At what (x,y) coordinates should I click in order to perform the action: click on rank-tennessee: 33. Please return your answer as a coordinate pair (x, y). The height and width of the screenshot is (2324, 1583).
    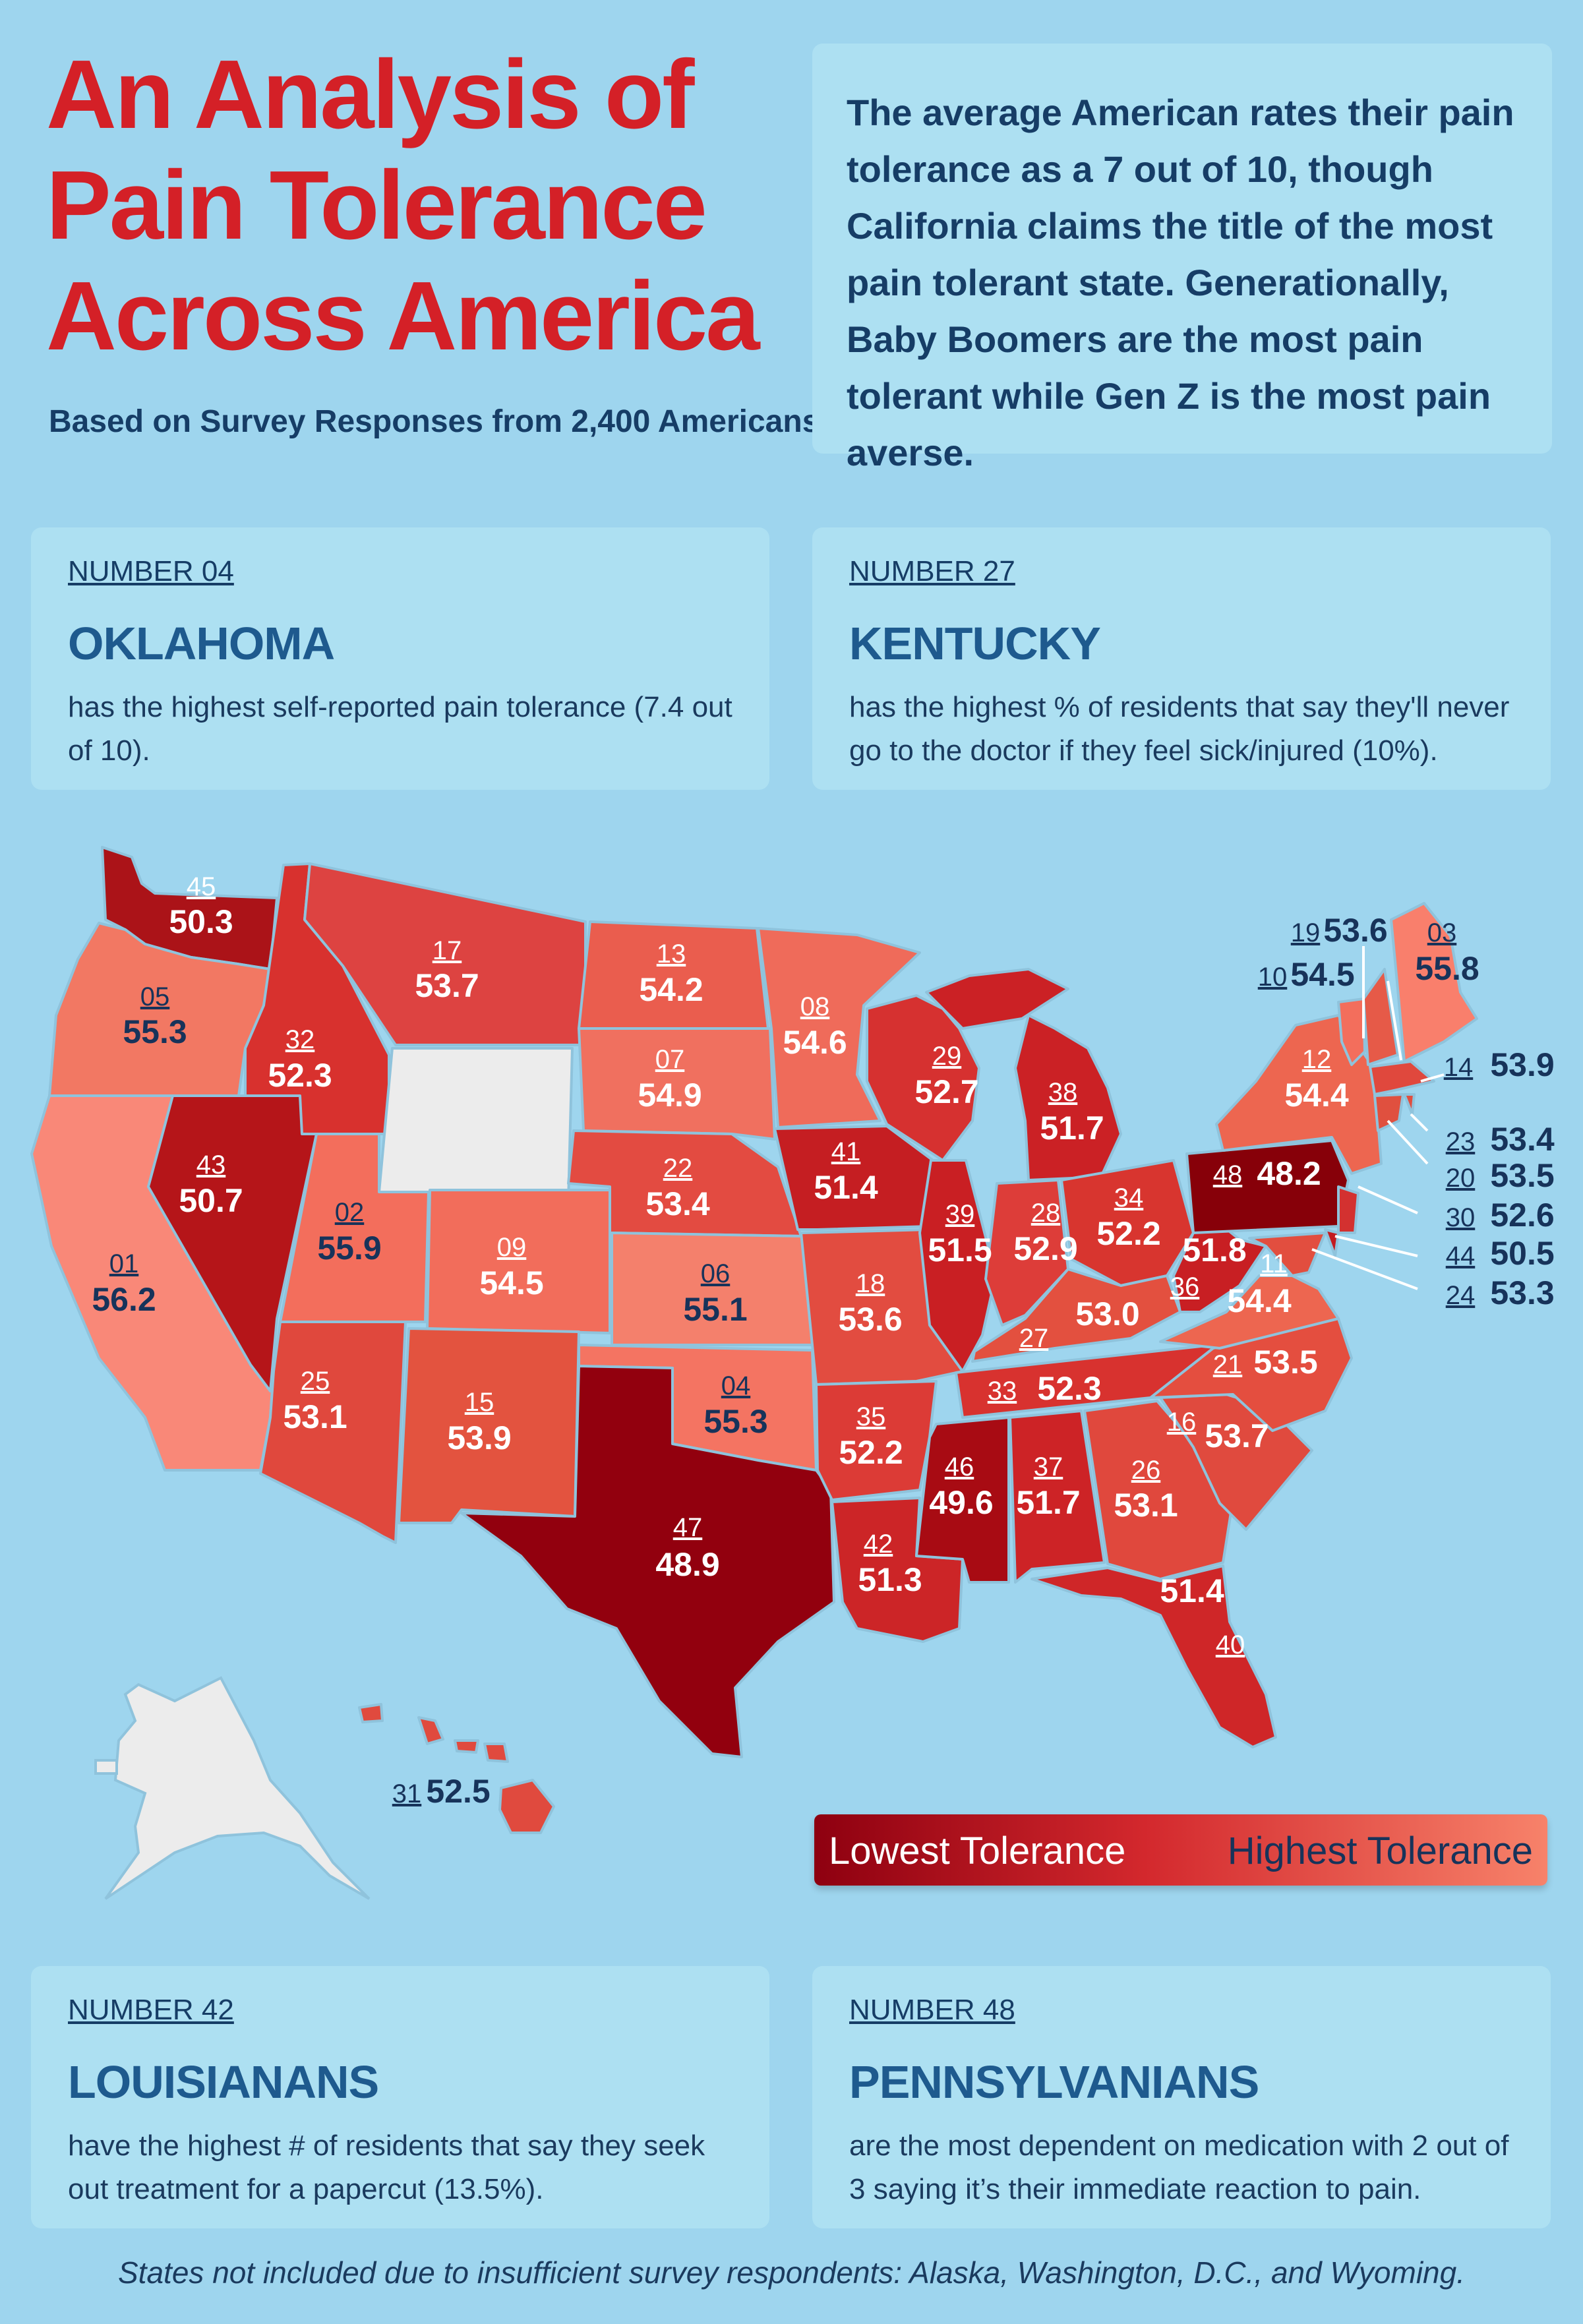
    Looking at the image, I should click on (1002, 1391).